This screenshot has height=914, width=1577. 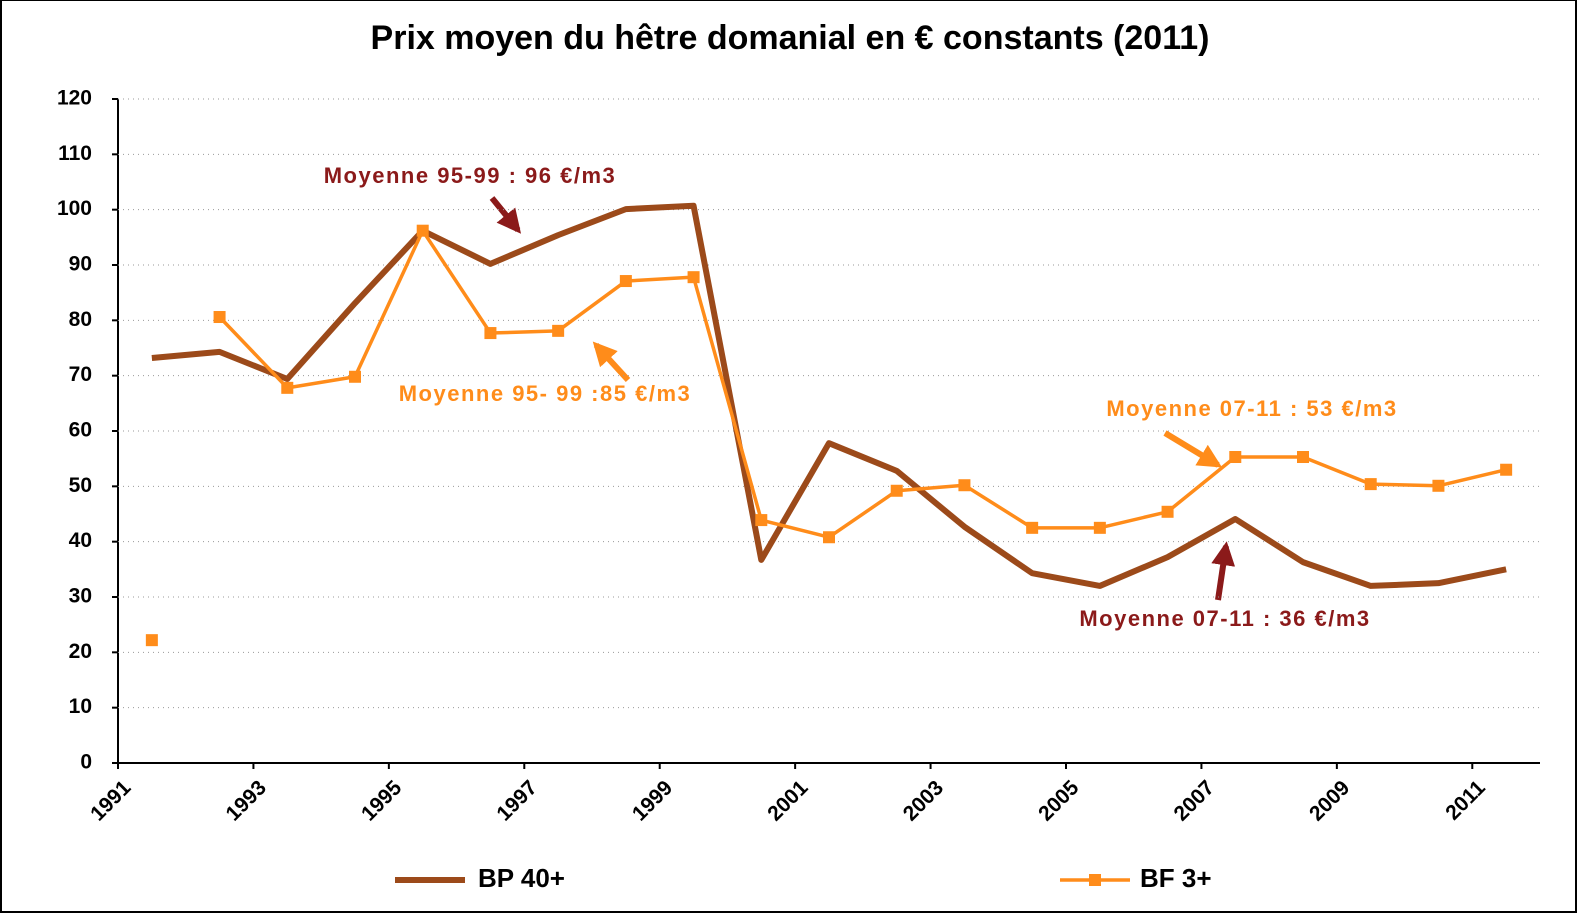 What do you see at coordinates (74, 208) in the screenshot?
I see `y-tick-label: 100` at bounding box center [74, 208].